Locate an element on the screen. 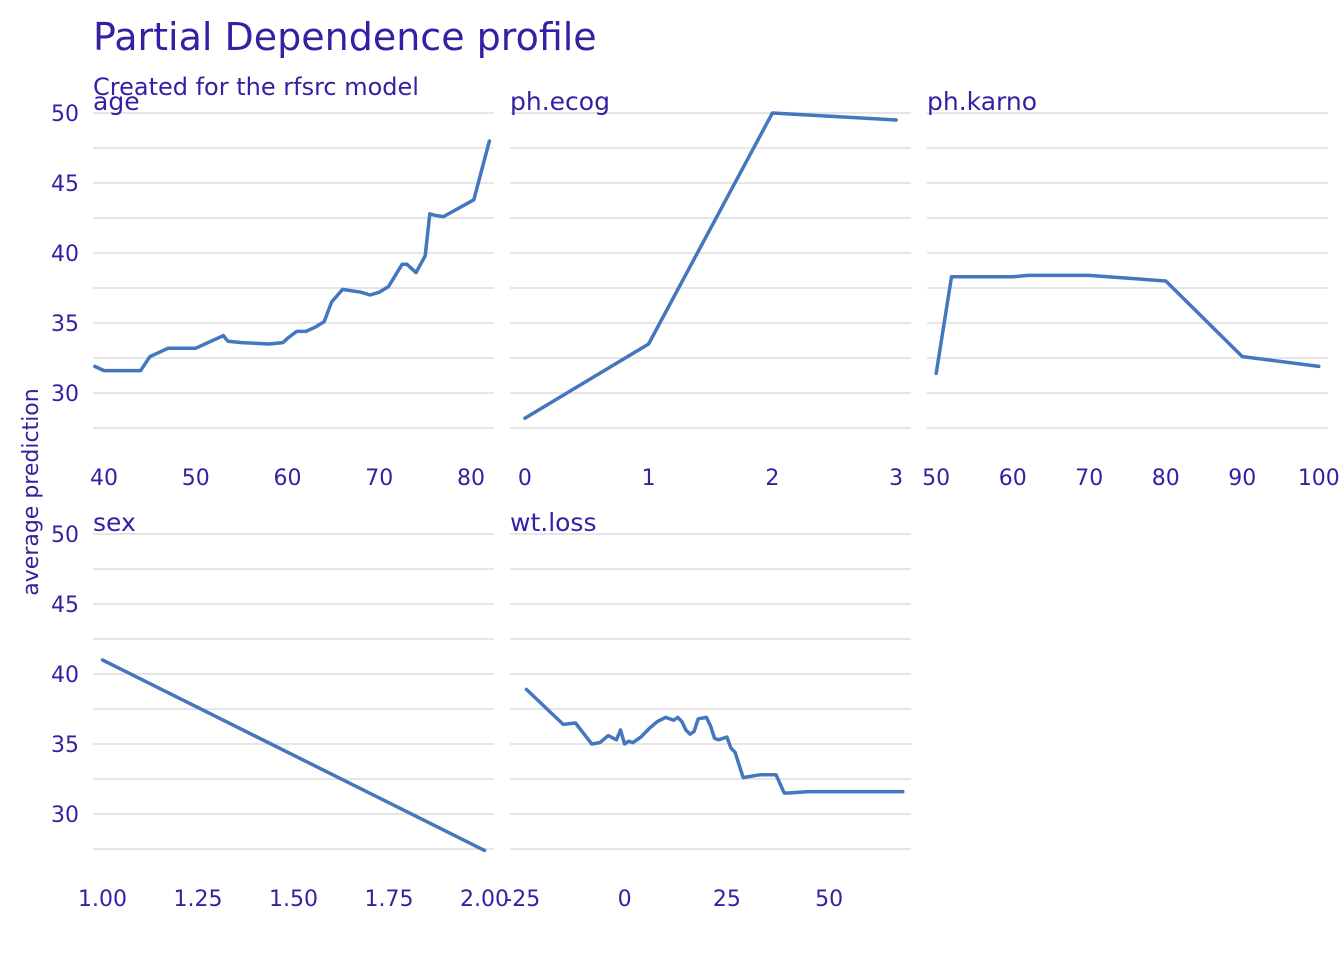 Image resolution: width=1344 pixels, height=960 pixels. x-tick-label: 3 is located at coordinates (896, 478).